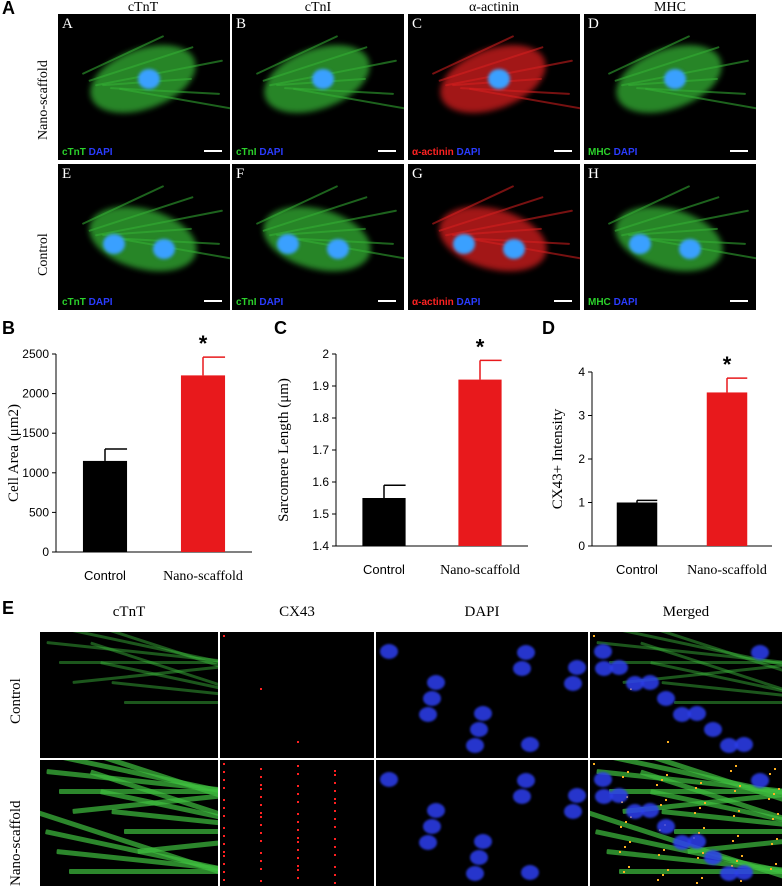 The image size is (782, 886). What do you see at coordinates (87, 302) in the screenshot?
I see `stain-caption: cTnT DAPI` at bounding box center [87, 302].